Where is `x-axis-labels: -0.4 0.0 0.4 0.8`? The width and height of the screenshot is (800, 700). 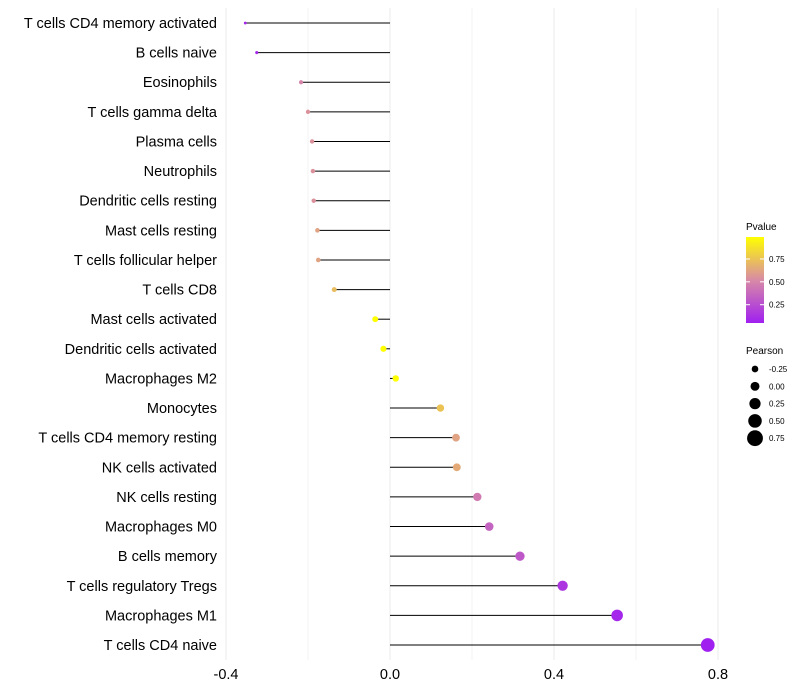 x-axis-labels: -0.4 0.0 0.4 0.8 is located at coordinates (471, 675).